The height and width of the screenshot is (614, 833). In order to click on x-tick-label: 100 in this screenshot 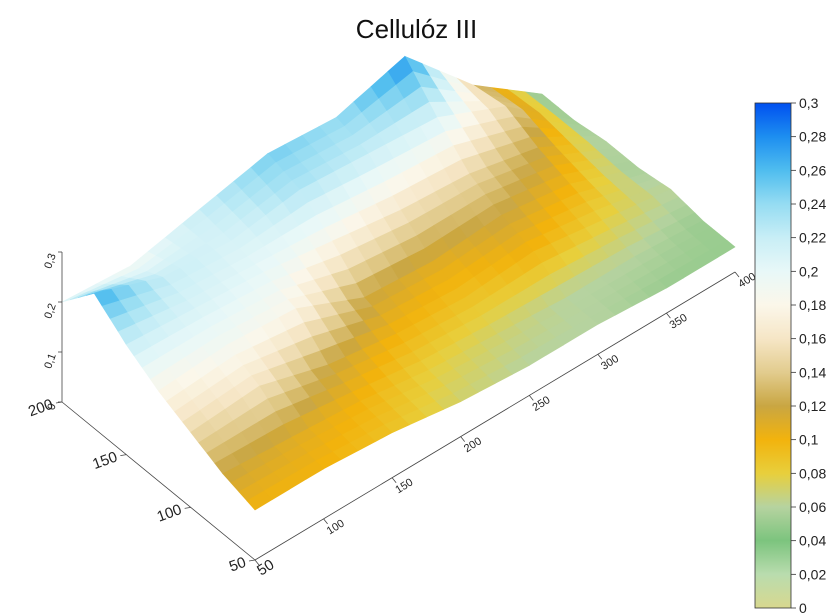, I will do `click(336, 527)`.